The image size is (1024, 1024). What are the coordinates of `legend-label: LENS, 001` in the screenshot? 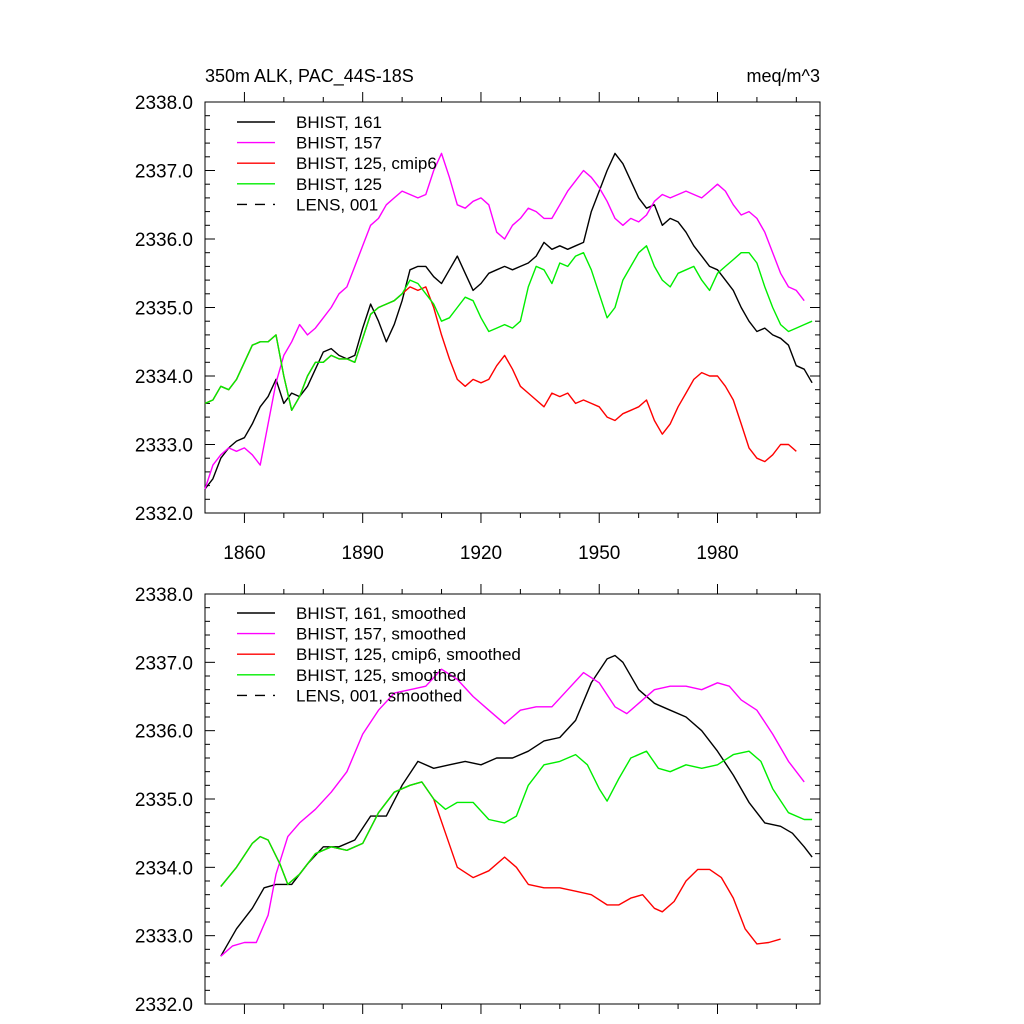 It's located at (337, 204).